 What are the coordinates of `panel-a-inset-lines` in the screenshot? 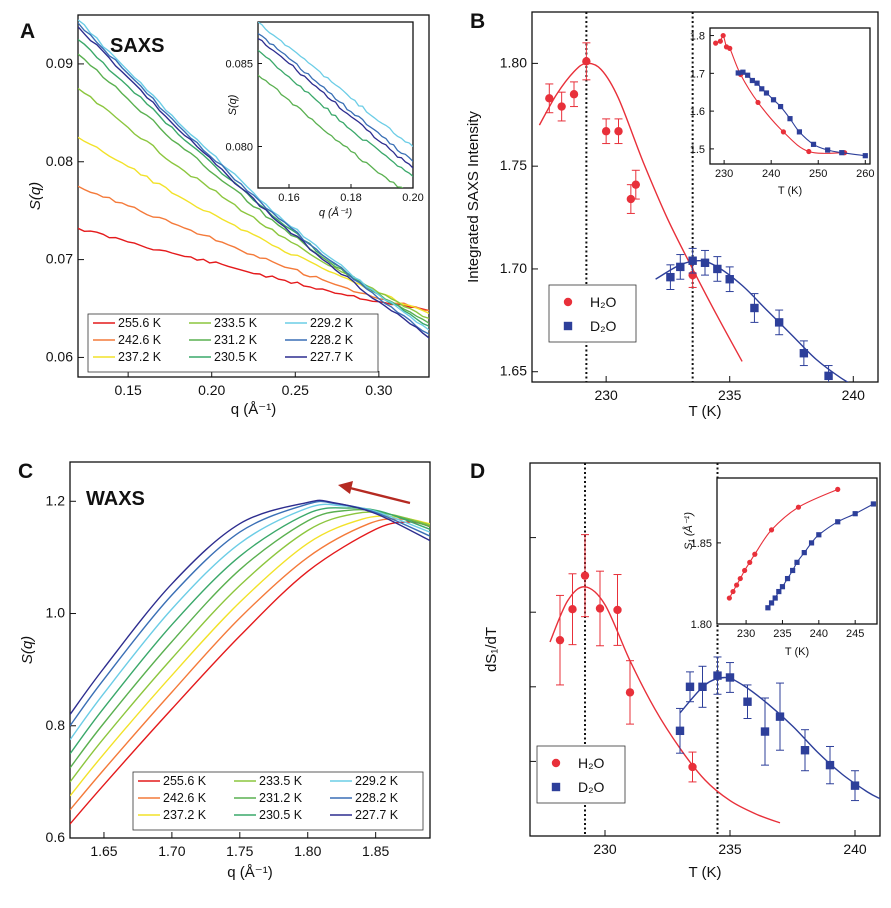 It's located at (335, 105).